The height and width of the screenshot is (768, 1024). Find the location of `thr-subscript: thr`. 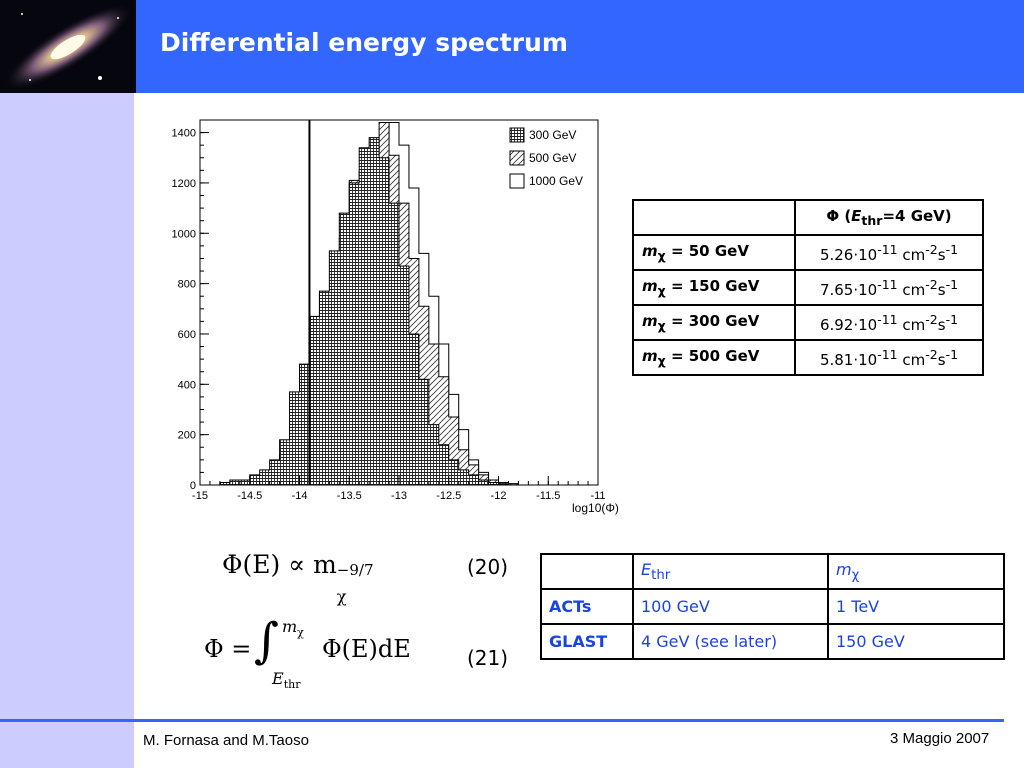

thr-subscript: thr is located at coordinates (872, 220).